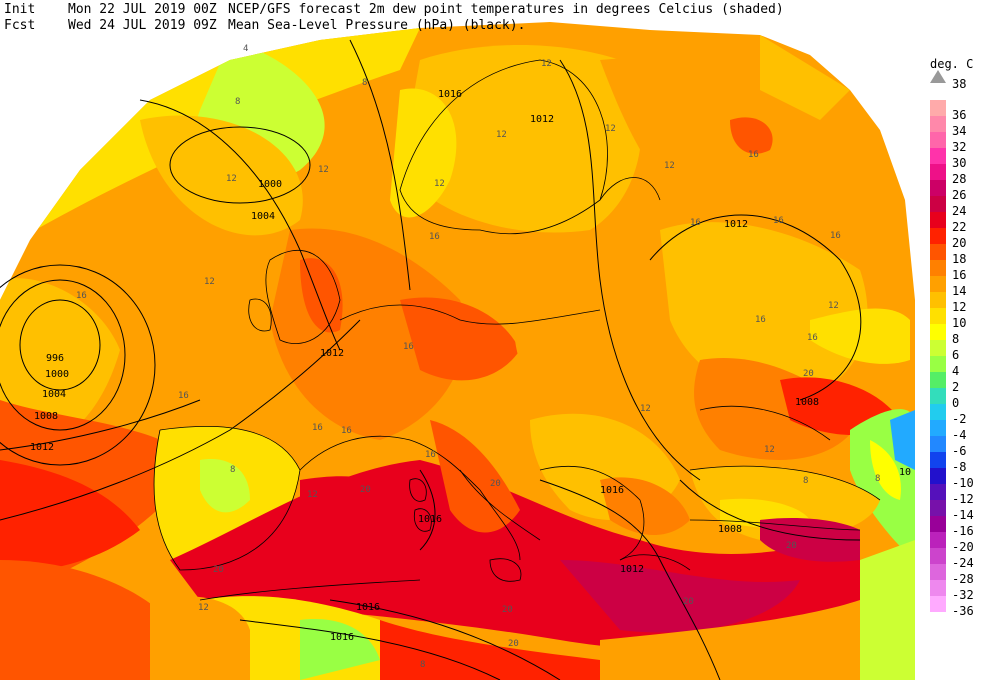 This screenshot has height=680, width=1000. I want to click on legend-item: -28, so click(965, 575).